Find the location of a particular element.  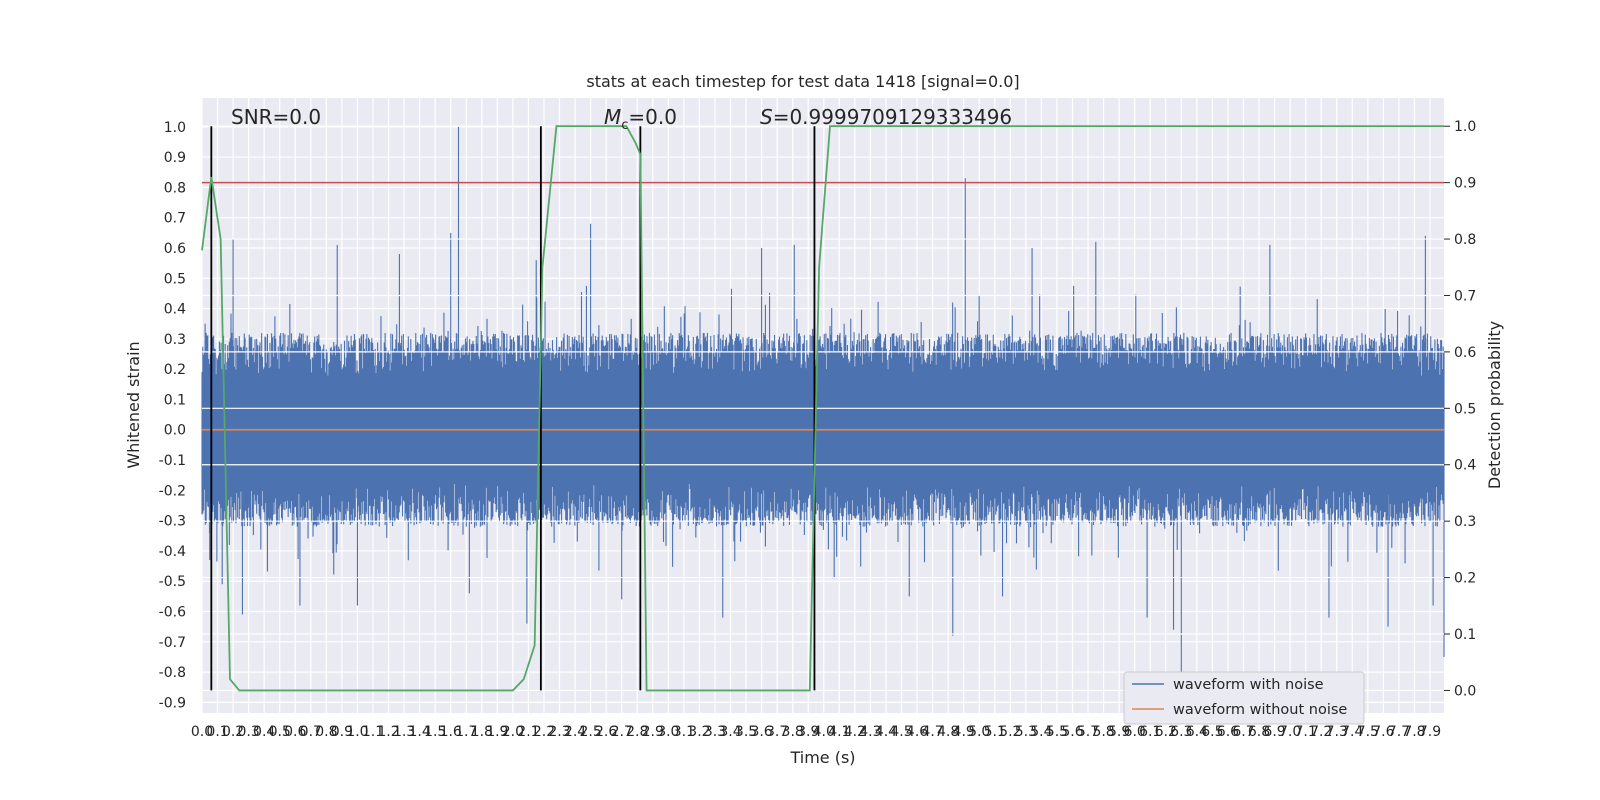

x-tick-label: 1.1 is located at coordinates (373, 732).